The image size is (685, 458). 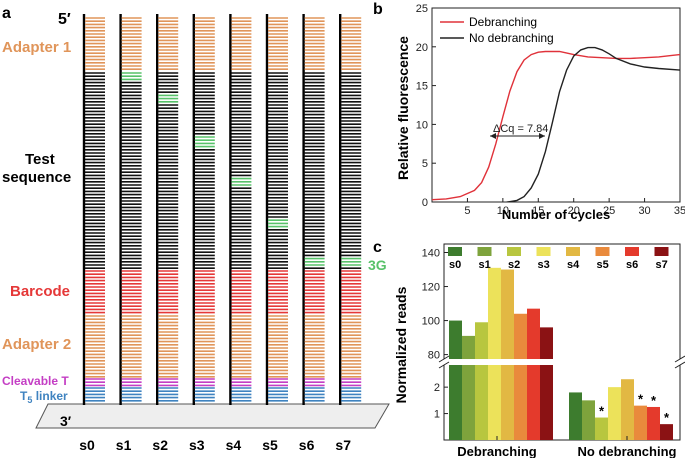 I want to click on bar-debranching-s7, so click(x=546, y=383).